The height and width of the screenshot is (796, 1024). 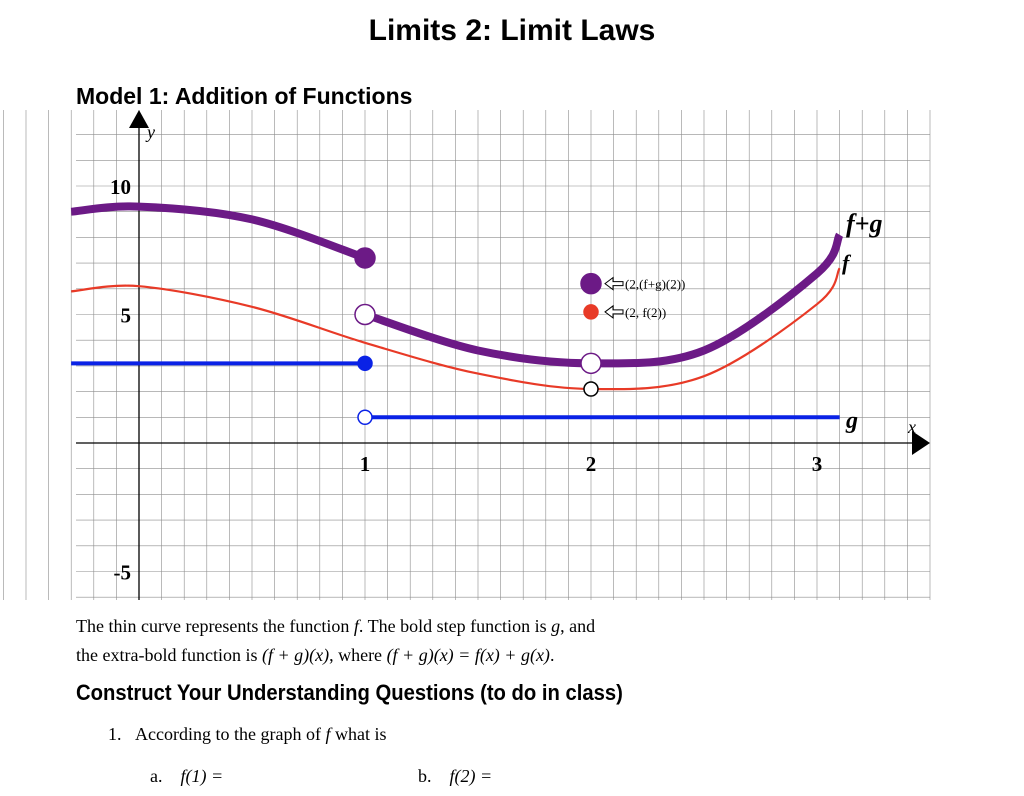 What do you see at coordinates (169, 655) in the screenshot?
I see `desc-text: the extra-bold function is` at bounding box center [169, 655].